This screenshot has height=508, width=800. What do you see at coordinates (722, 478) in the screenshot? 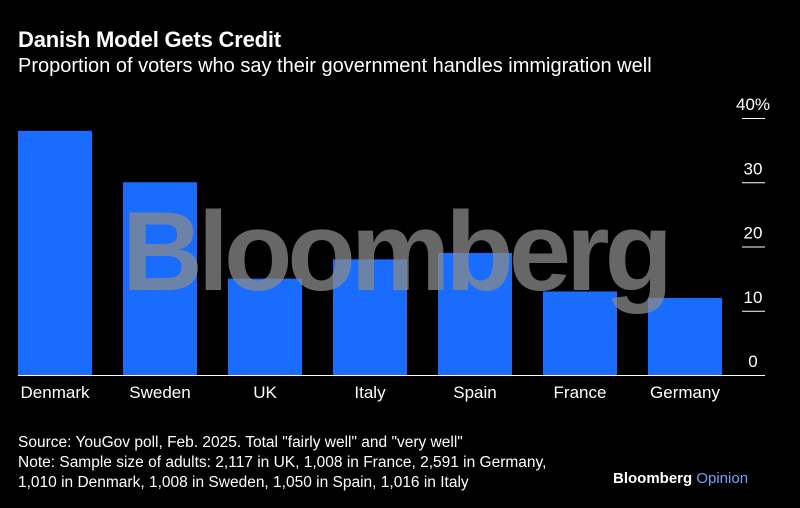
I see `brand-section: Opinion` at bounding box center [722, 478].